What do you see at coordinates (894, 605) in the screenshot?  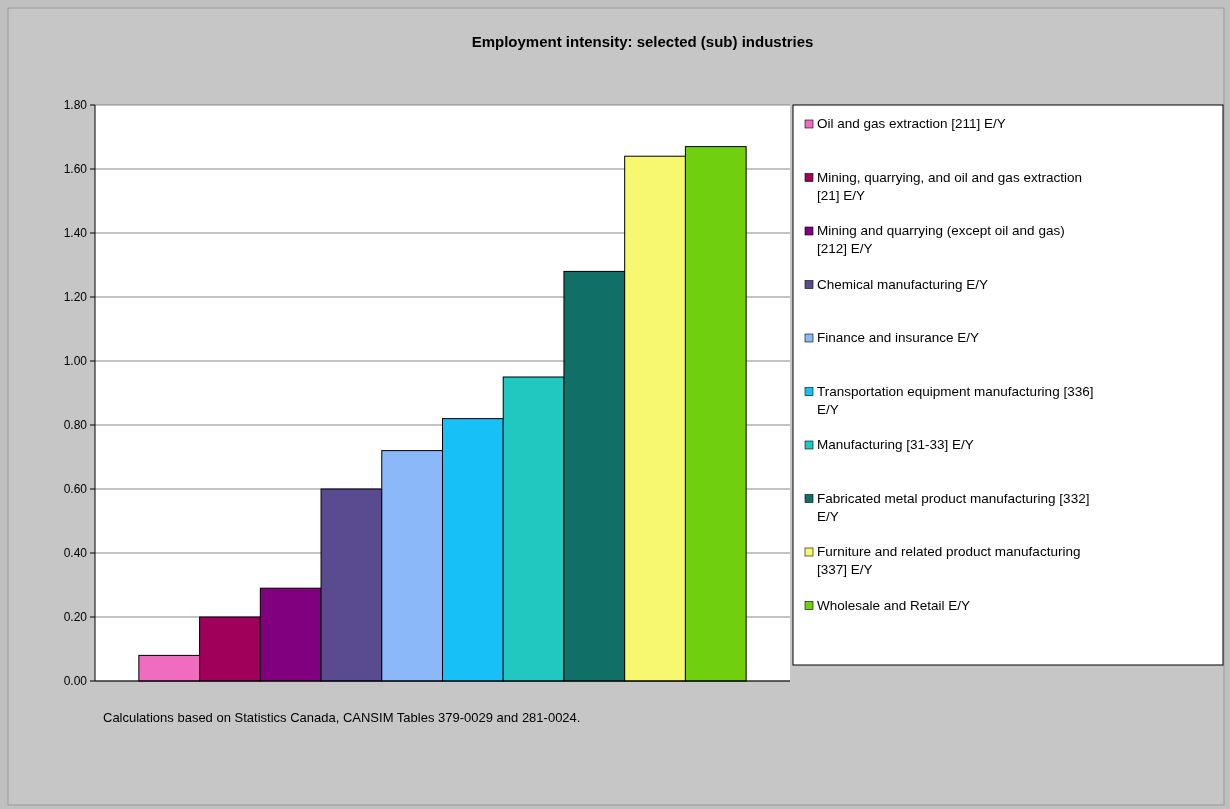 I see `legend-label: Wholesale and Retail E/Y` at bounding box center [894, 605].